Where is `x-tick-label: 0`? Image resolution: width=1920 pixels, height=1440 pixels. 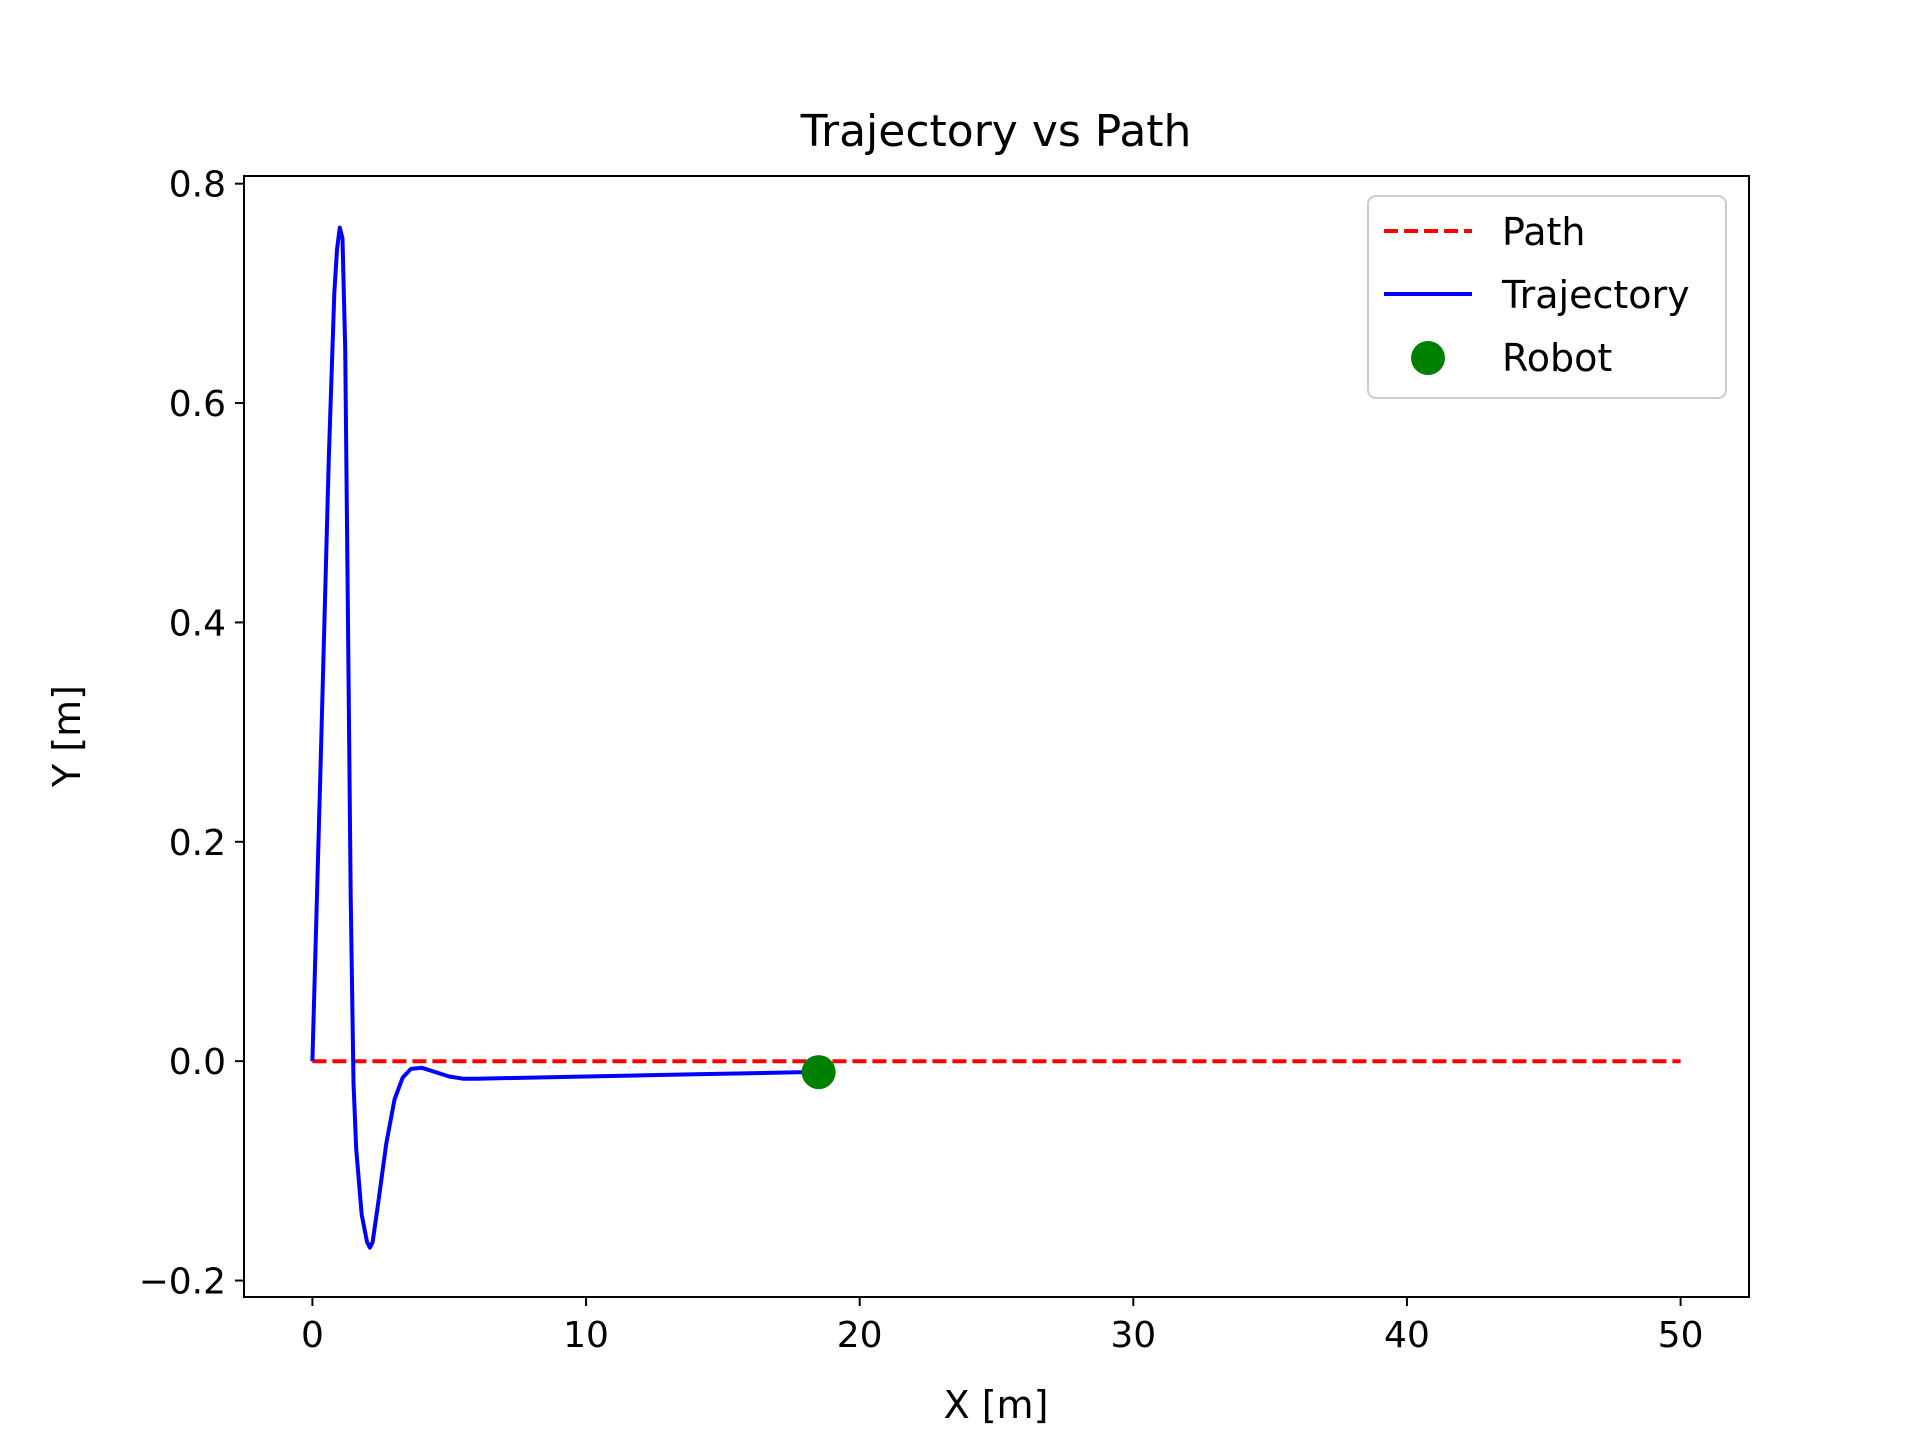
x-tick-label: 0 is located at coordinates (312, 1335).